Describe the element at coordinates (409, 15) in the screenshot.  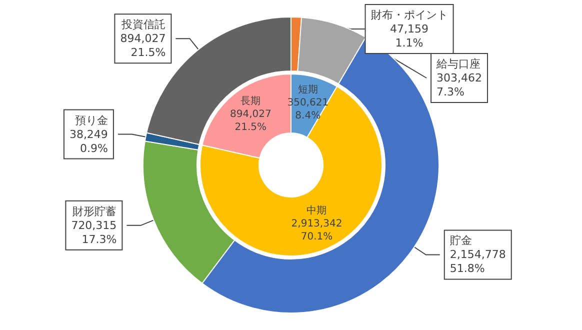
I see `slice-label: 財布・ポイント` at that location.